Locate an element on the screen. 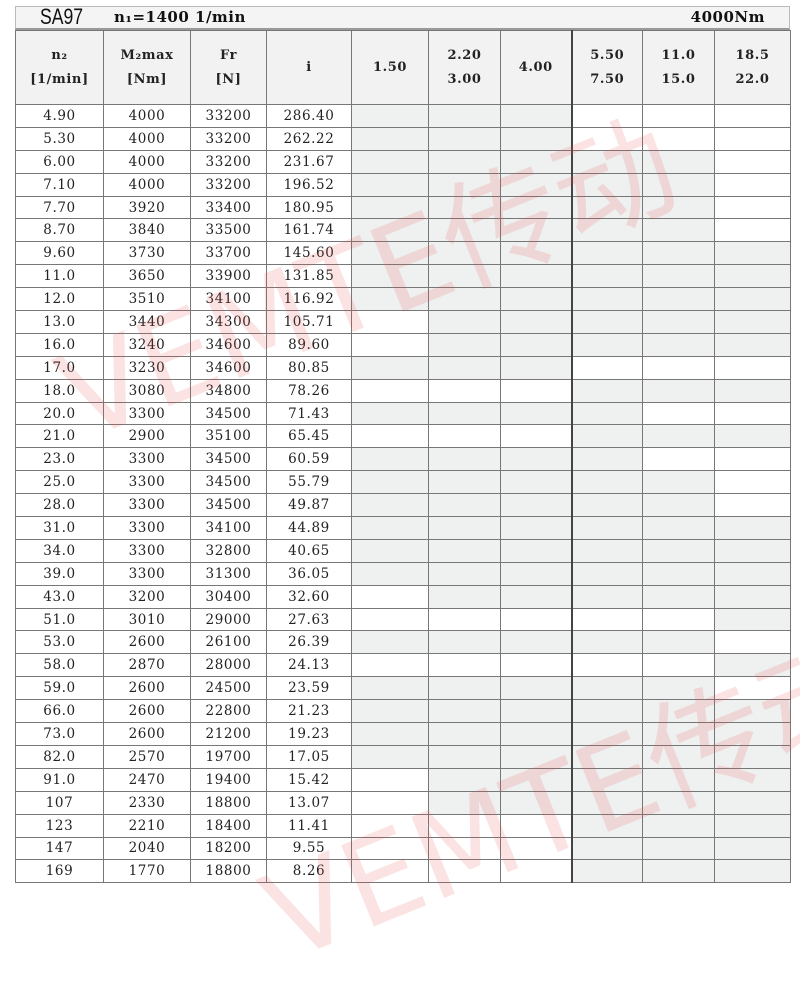  header-line-1: 1.50 is located at coordinates (390, 67).